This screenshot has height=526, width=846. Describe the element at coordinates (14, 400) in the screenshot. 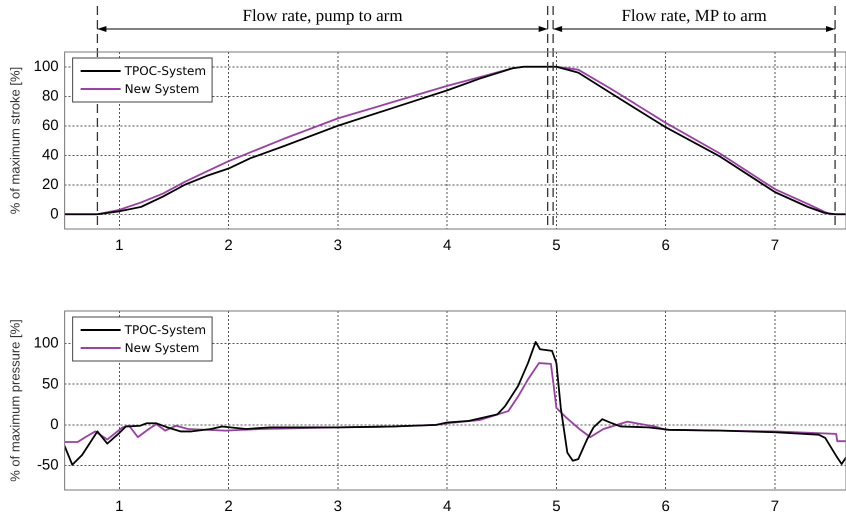

I see `y-axis-title: % of maximum pressure [%]` at that location.